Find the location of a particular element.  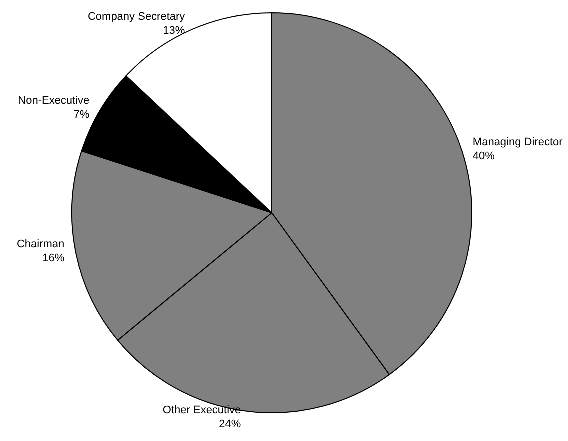

data-label: 16% is located at coordinates (53, 258).